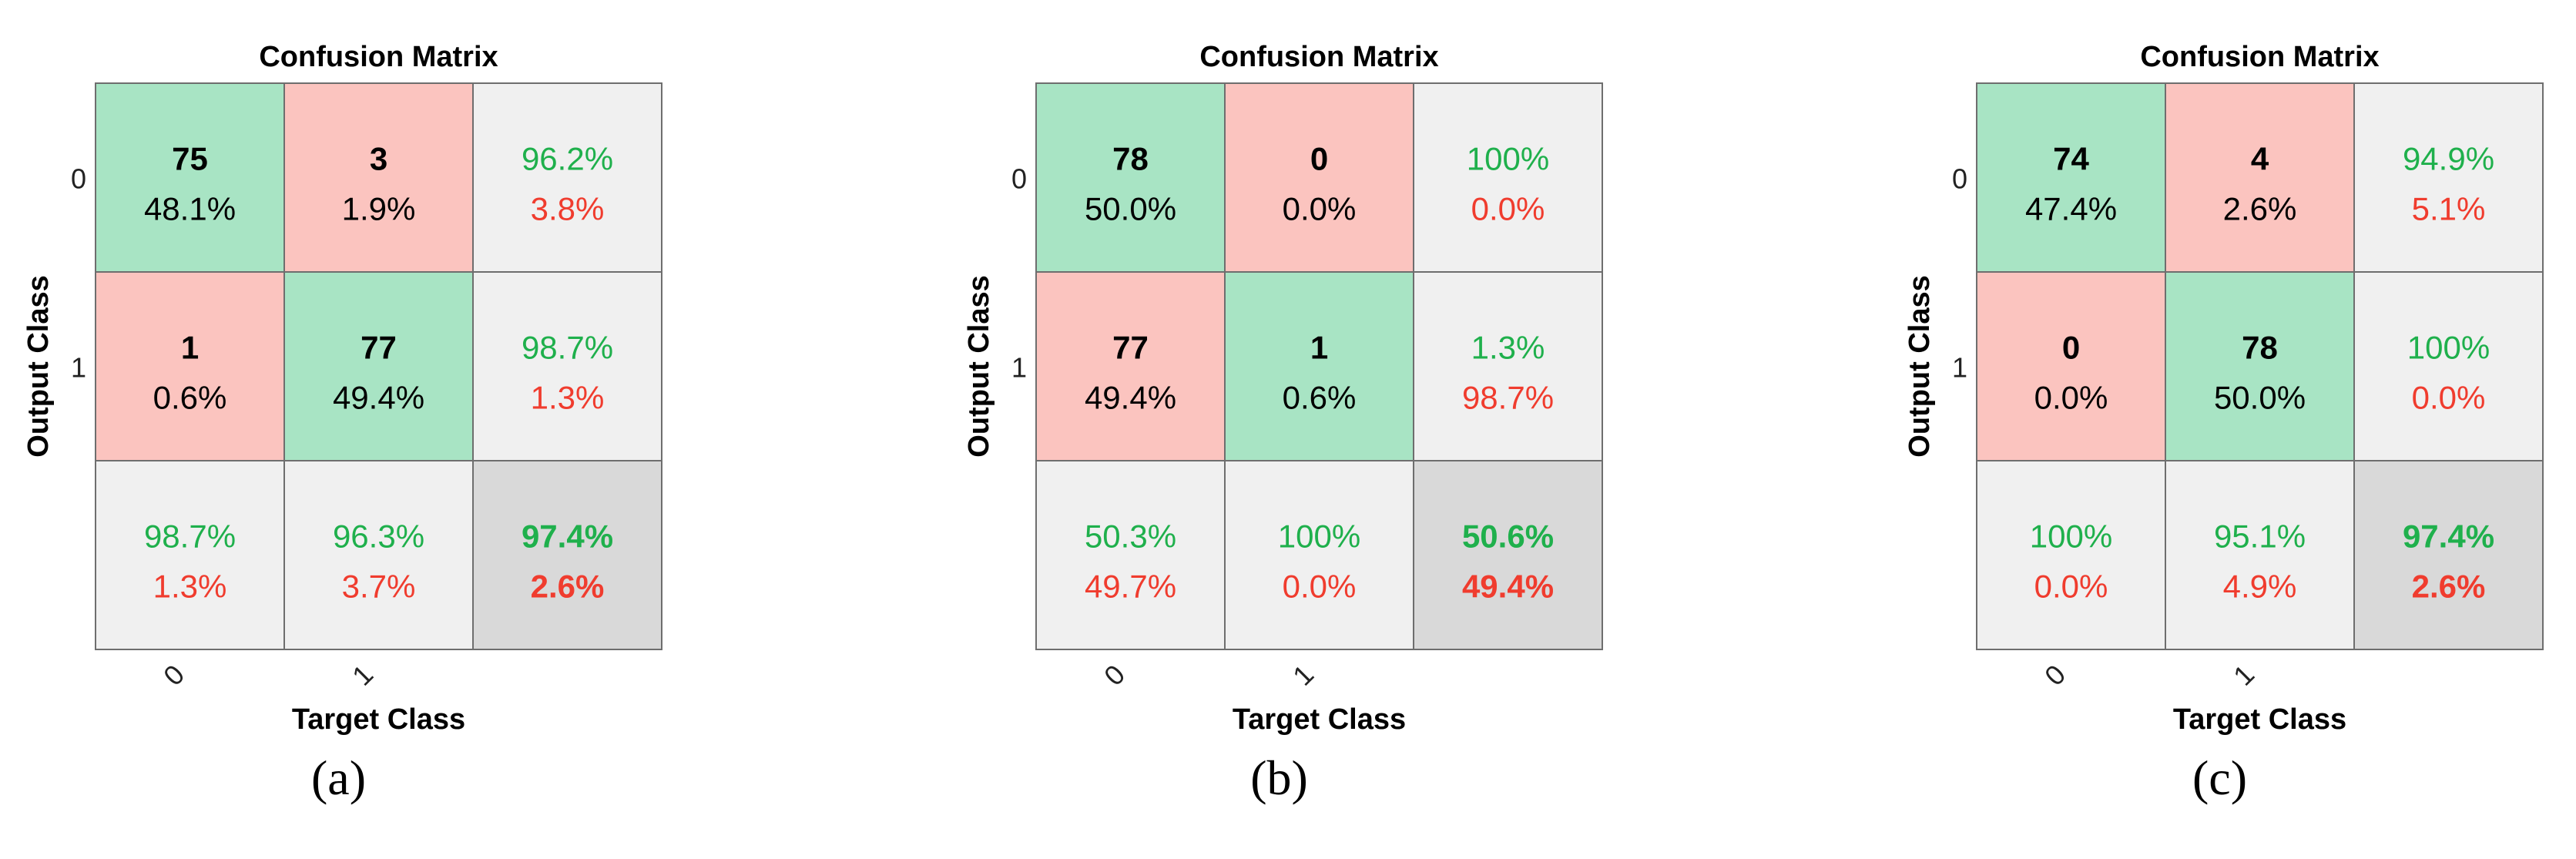 The height and width of the screenshot is (859, 2576). What do you see at coordinates (2449, 209) in the screenshot?
I see `row-error-rate: 5.1%` at bounding box center [2449, 209].